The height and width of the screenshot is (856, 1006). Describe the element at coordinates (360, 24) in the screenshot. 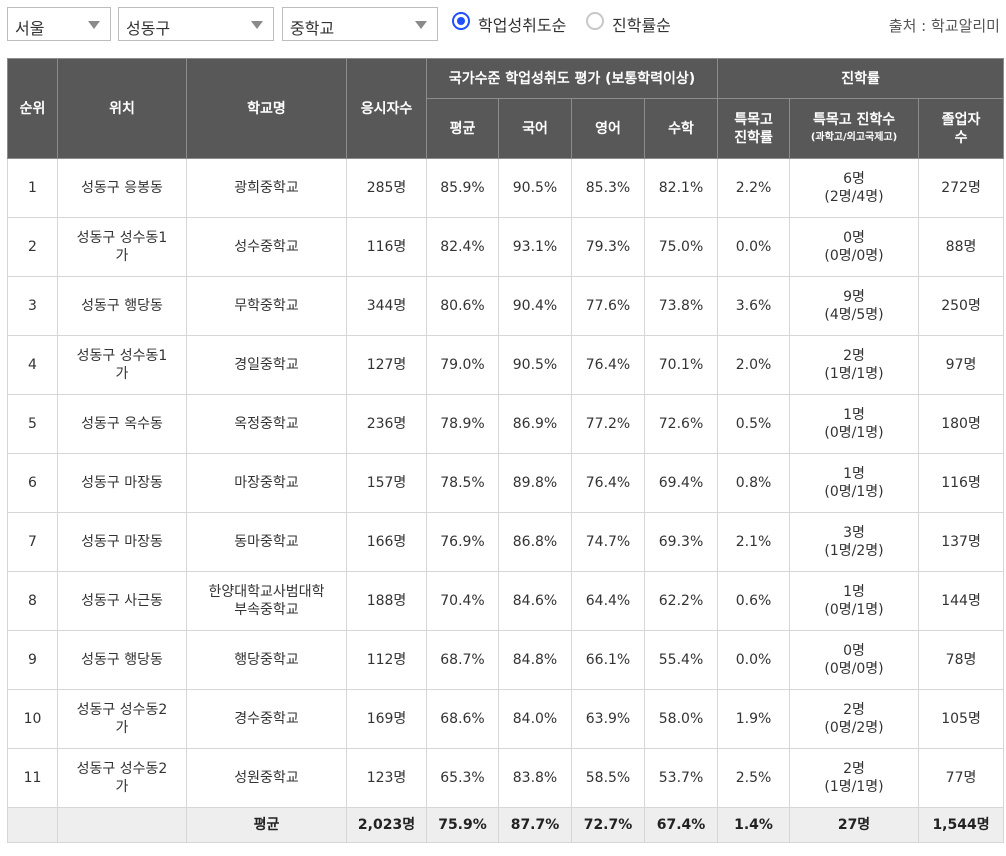

I see `school-type-select: 중학교` at that location.